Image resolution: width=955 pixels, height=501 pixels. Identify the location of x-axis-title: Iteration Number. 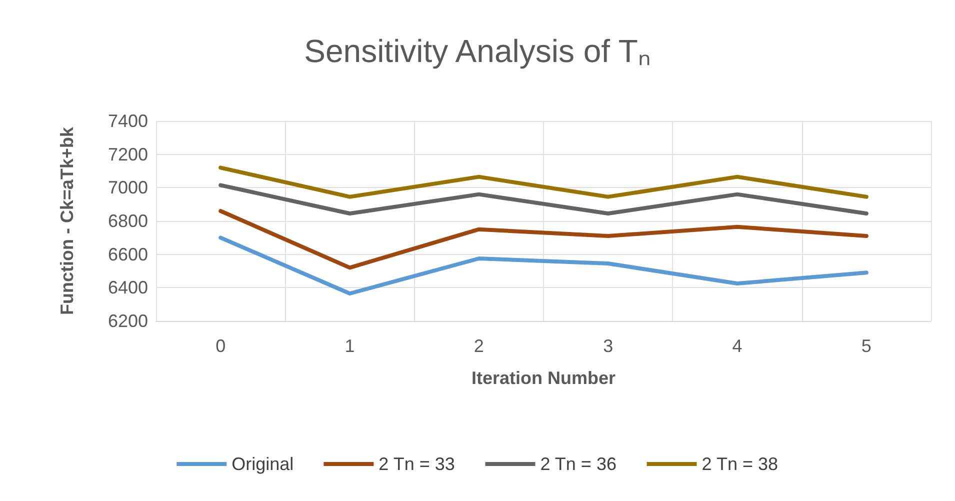
(543, 378).